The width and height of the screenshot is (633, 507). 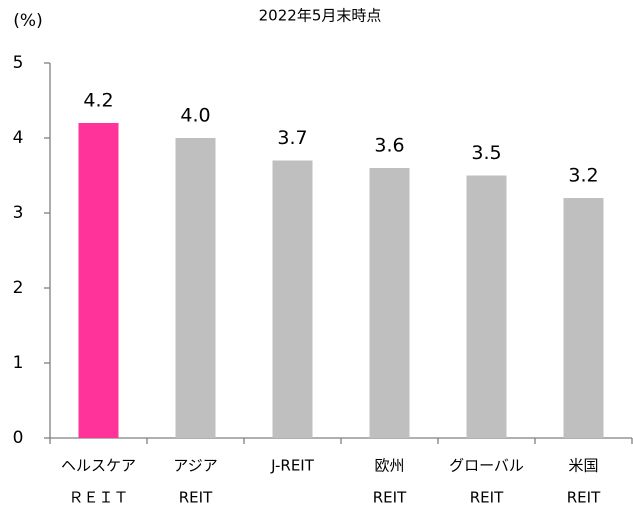 What do you see at coordinates (195, 116) in the screenshot?
I see `data-label: 4.0` at bounding box center [195, 116].